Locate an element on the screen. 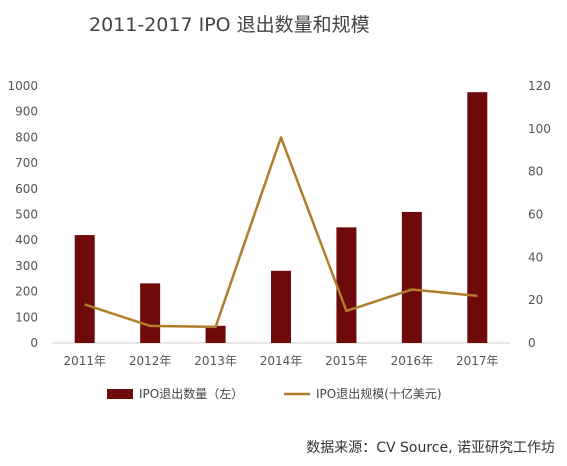  legend-swatch-bar is located at coordinates (120, 394).